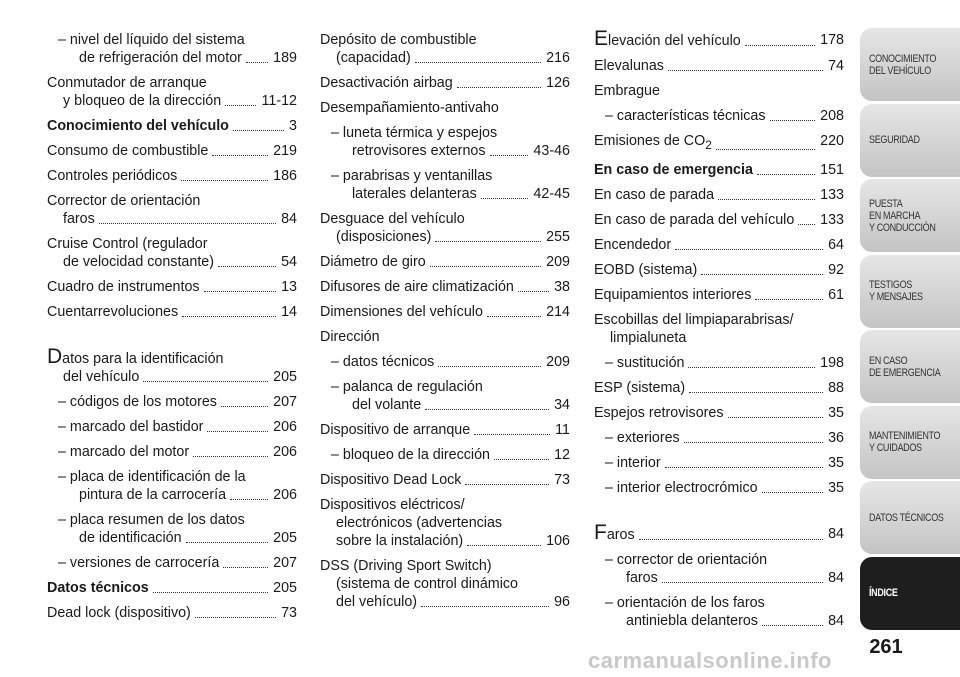 This screenshot has height=677, width=960. What do you see at coordinates (633, 463) in the screenshot?
I see `entry-text: – interior` at bounding box center [633, 463].